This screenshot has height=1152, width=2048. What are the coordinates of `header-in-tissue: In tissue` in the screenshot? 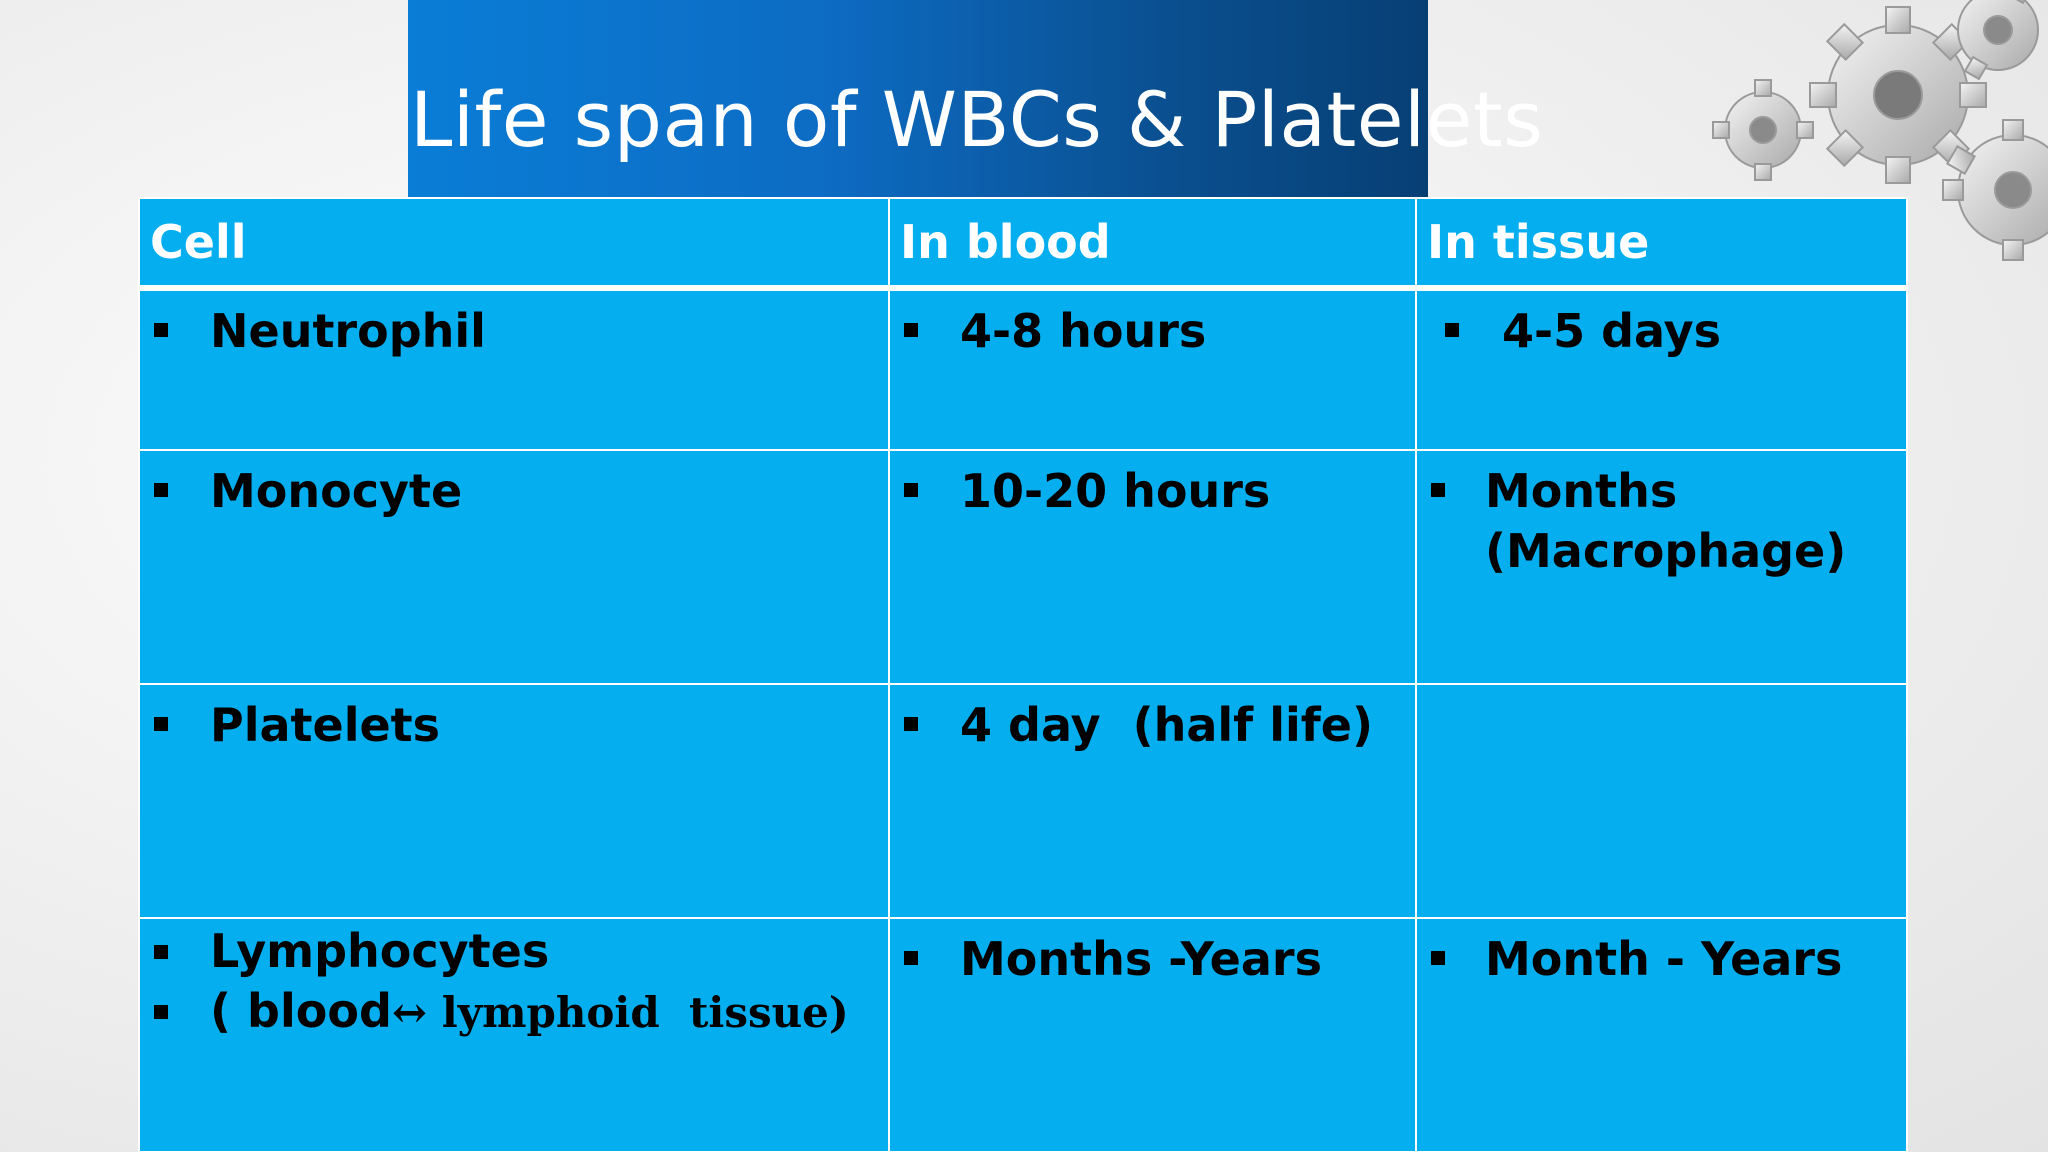 It's located at (1661, 244).